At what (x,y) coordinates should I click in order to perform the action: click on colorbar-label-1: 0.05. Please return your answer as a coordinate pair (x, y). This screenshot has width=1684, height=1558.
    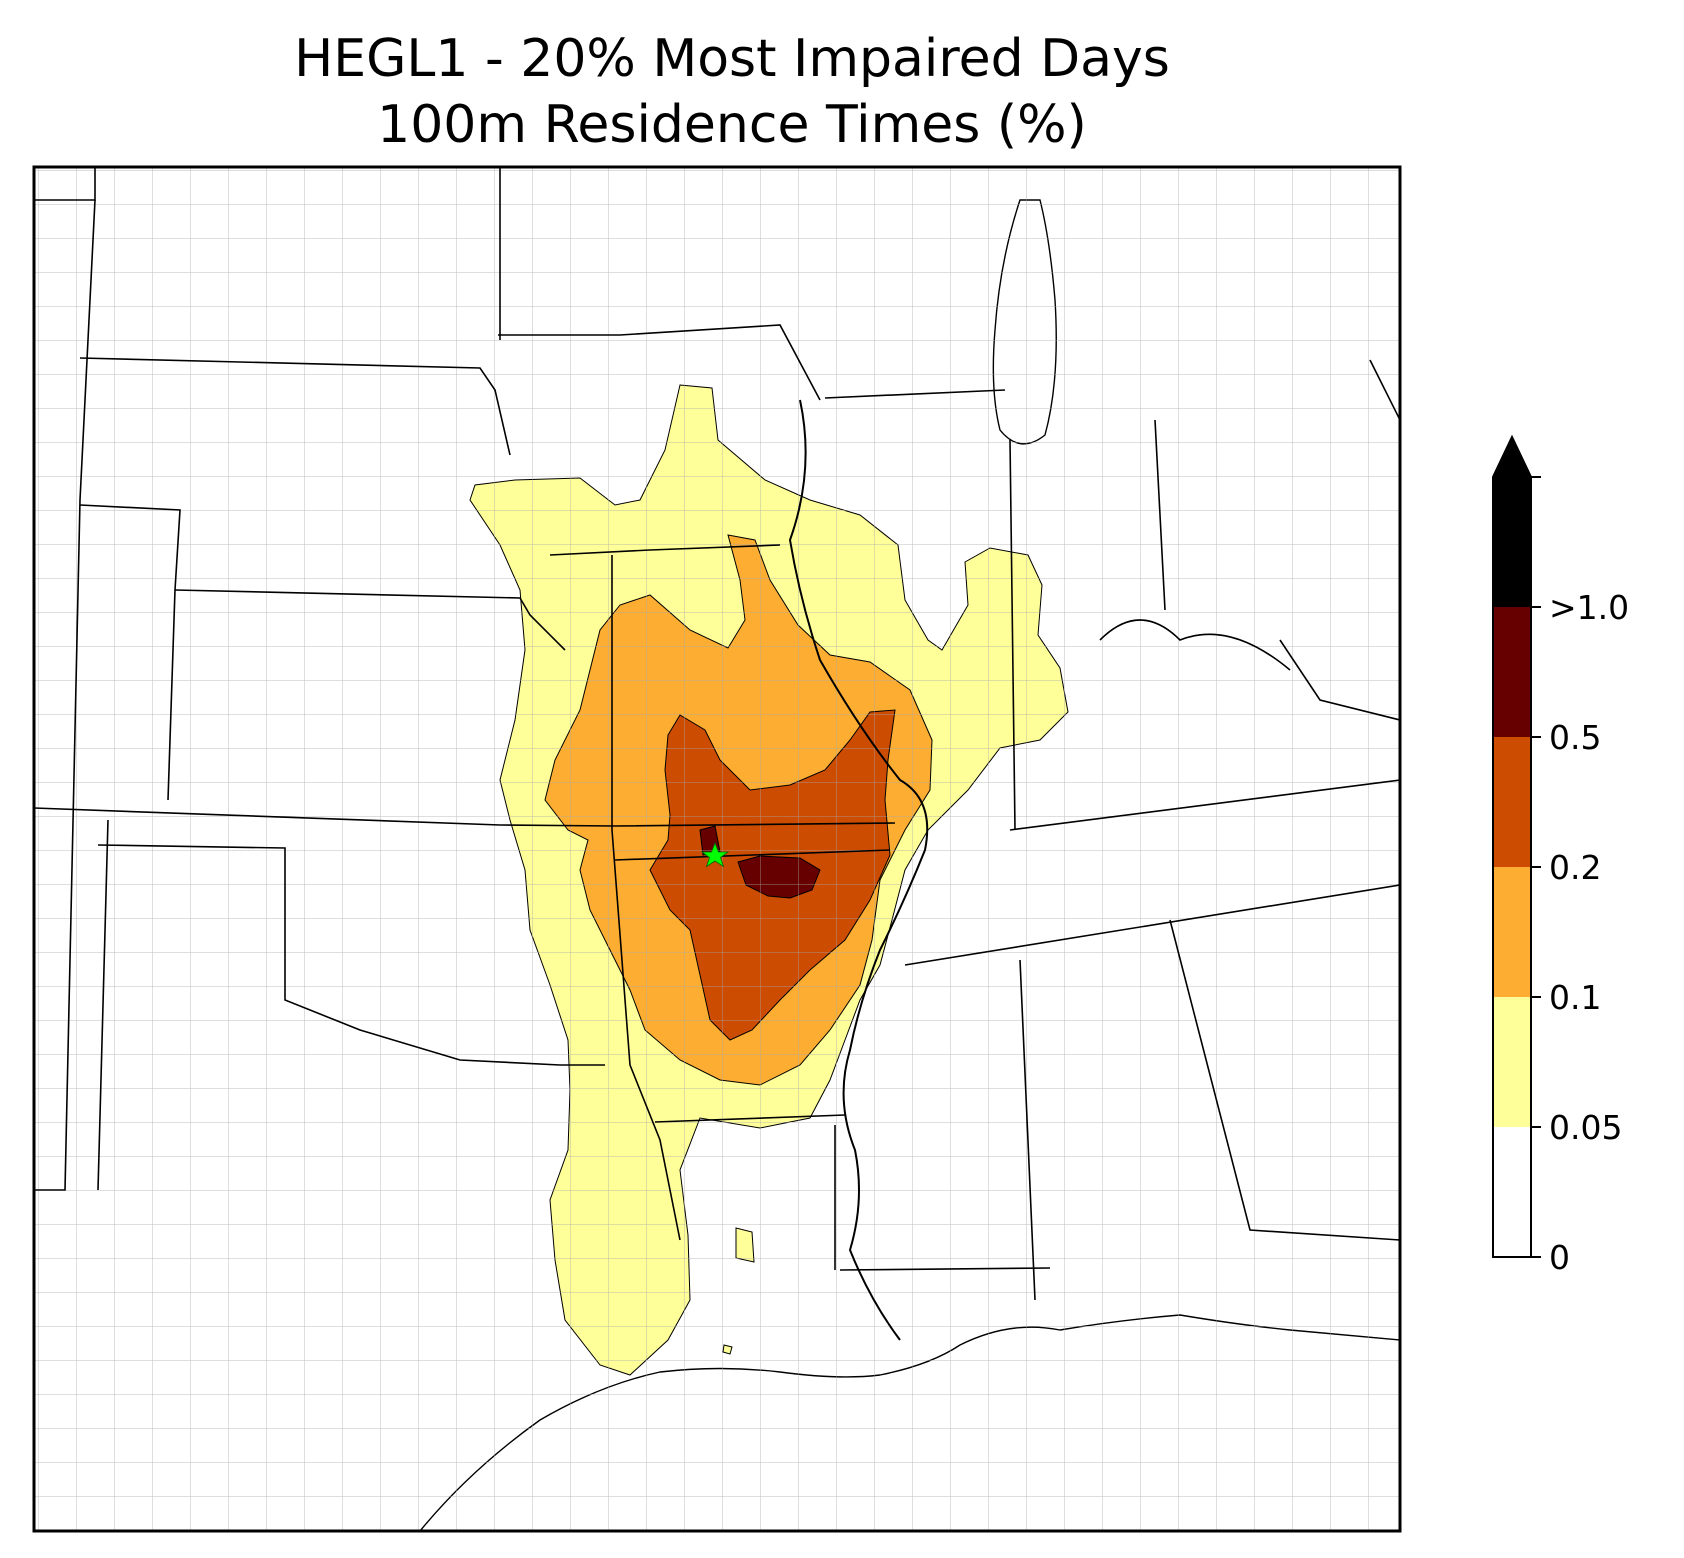
    Looking at the image, I should click on (1585, 1127).